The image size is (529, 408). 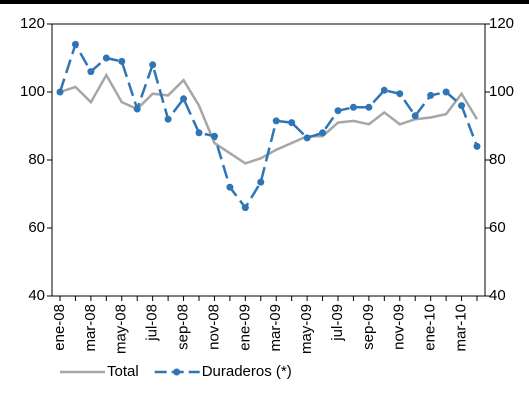 I want to click on y2-tick-label: 120, so click(x=501, y=23).